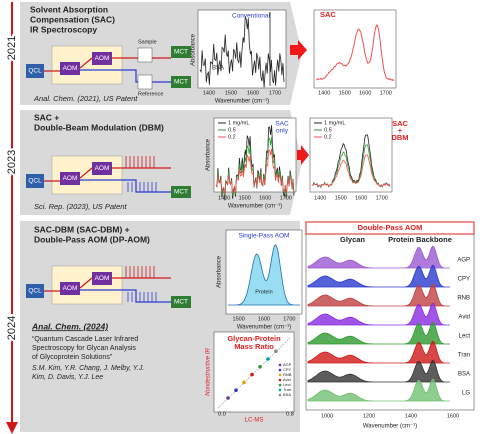  What do you see at coordinates (150, 94) in the screenshot?
I see `label: Reference` at bounding box center [150, 94].